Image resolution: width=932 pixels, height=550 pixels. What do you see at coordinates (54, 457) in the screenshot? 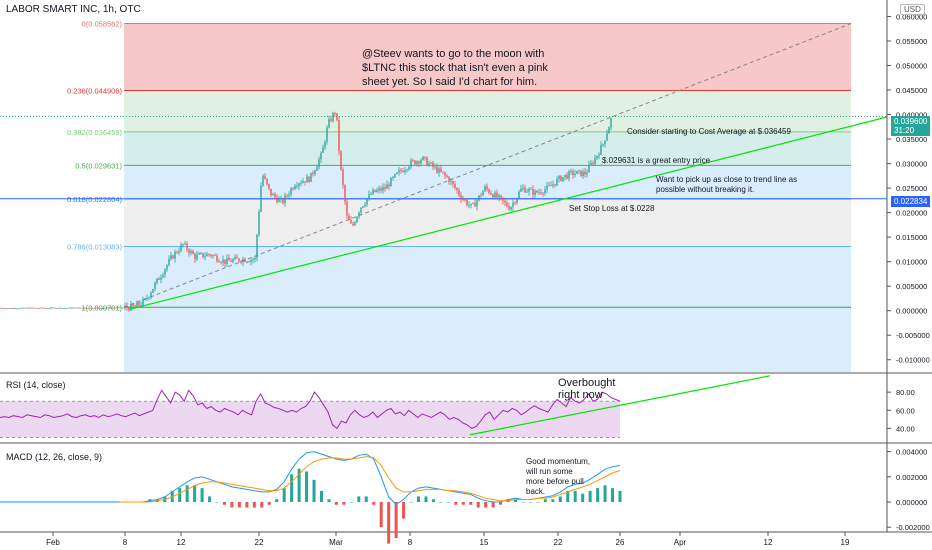
I see `macd-label: MACD (12, 26, close, 9)` at bounding box center [54, 457].